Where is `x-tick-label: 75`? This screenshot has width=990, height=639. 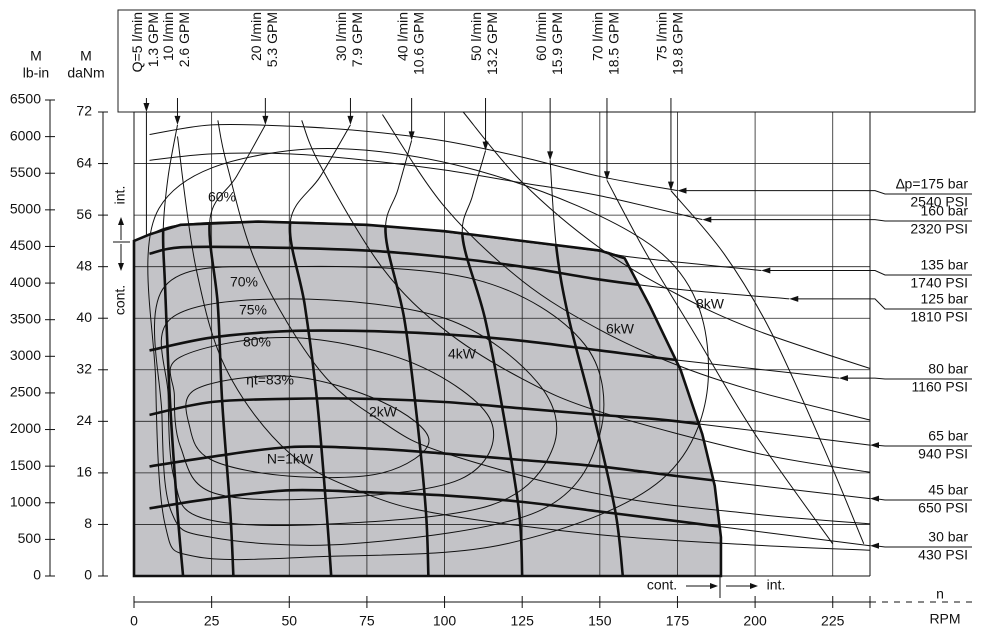 x-tick-label: 75 is located at coordinates (367, 621).